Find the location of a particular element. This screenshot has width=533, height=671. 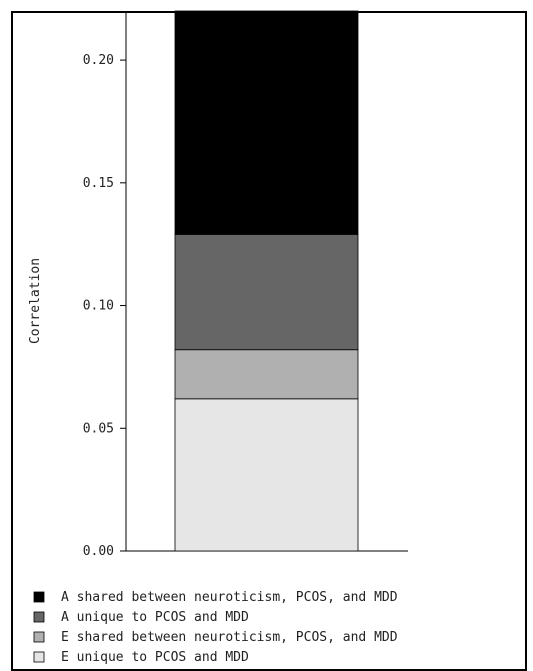

legend-label: A unique to PCOS and MDD is located at coordinates (155, 617).